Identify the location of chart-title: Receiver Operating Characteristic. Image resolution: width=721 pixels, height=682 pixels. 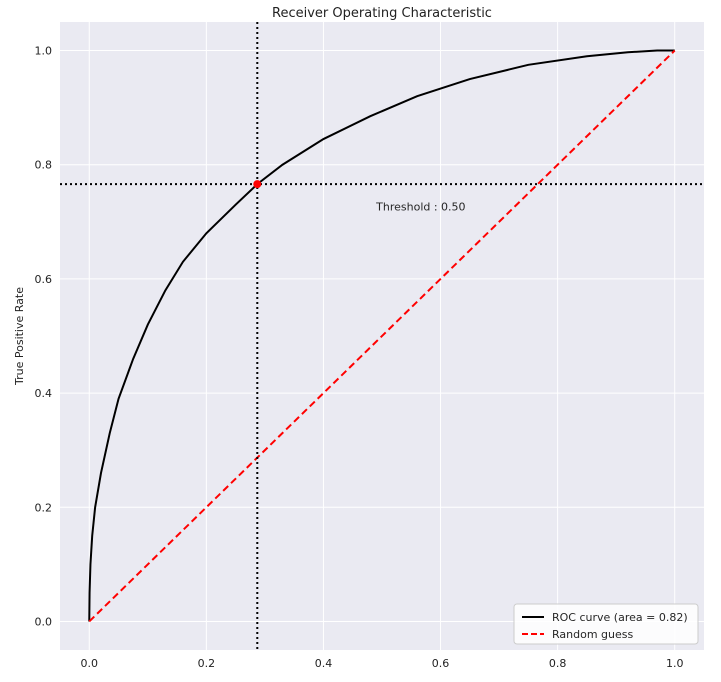
(382, 13).